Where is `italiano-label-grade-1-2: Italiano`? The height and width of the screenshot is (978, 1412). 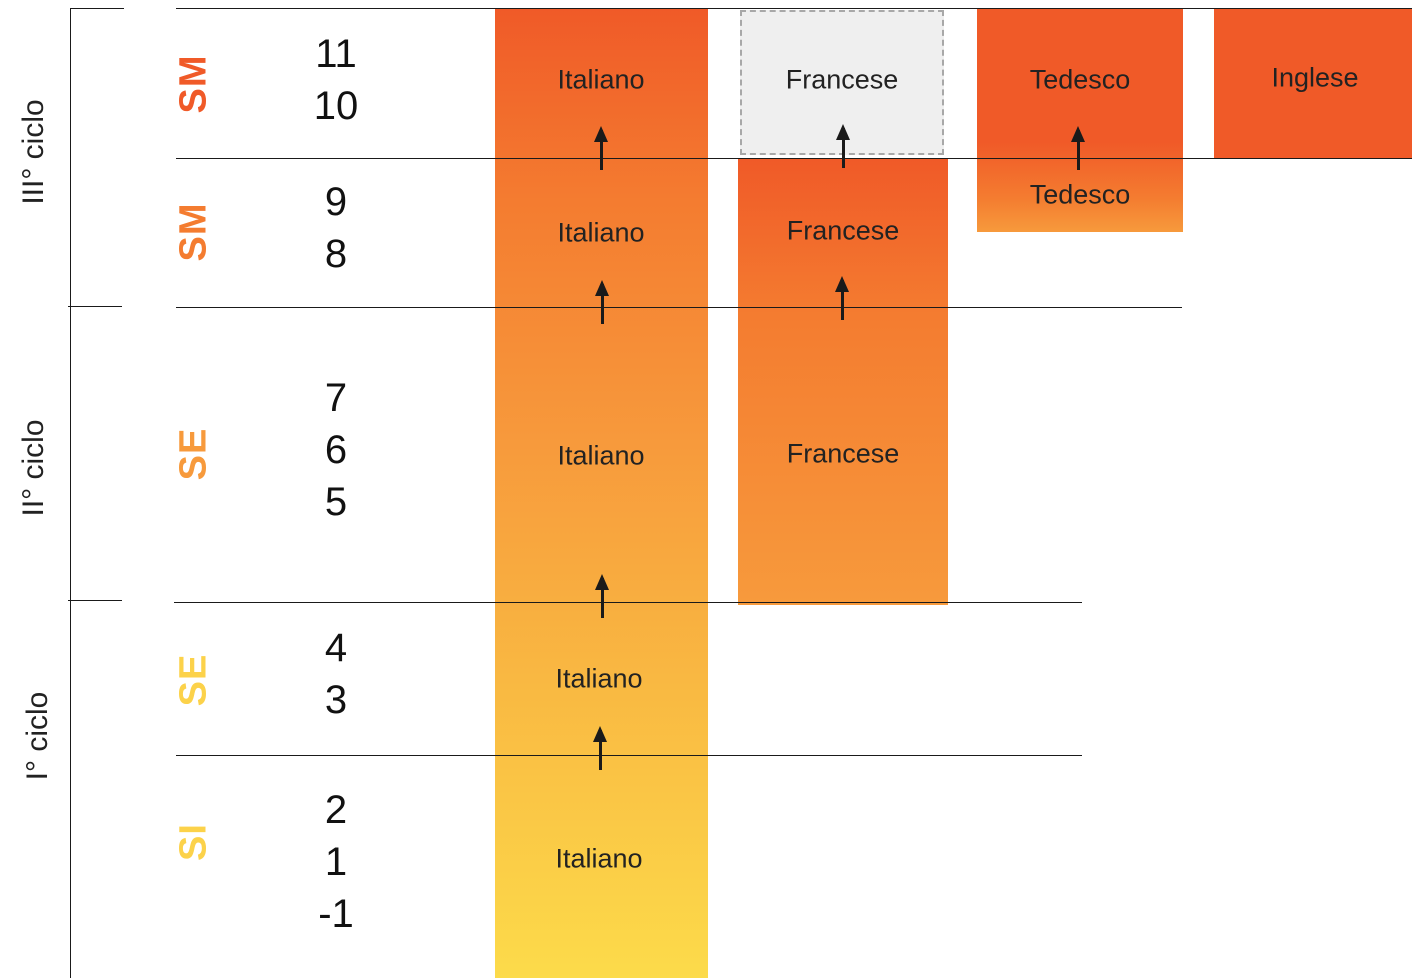 italiano-label-grade-1-2: Italiano is located at coordinates (599, 858).